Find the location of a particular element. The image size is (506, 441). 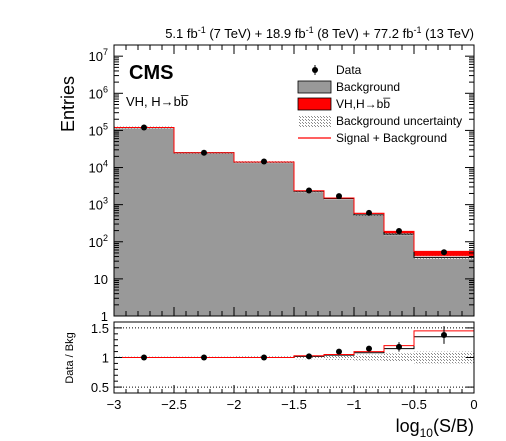

lumi-2-value: 18.9 fb is located at coordinates (286, 33).